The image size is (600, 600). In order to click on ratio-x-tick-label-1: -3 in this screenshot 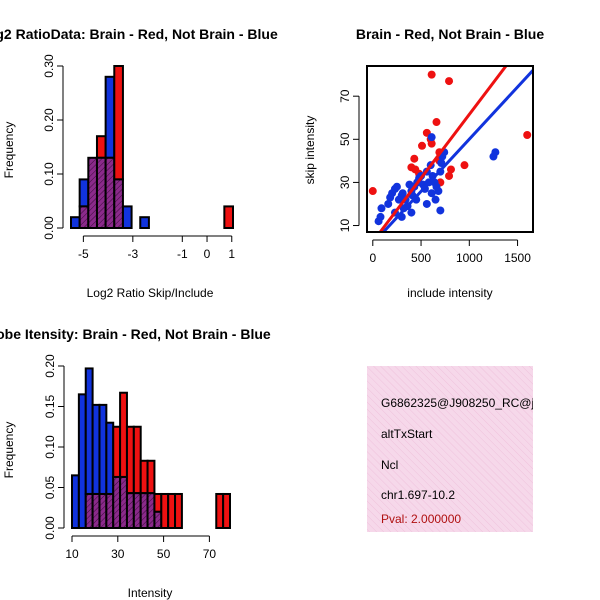, I will do `click(132, 254)`.